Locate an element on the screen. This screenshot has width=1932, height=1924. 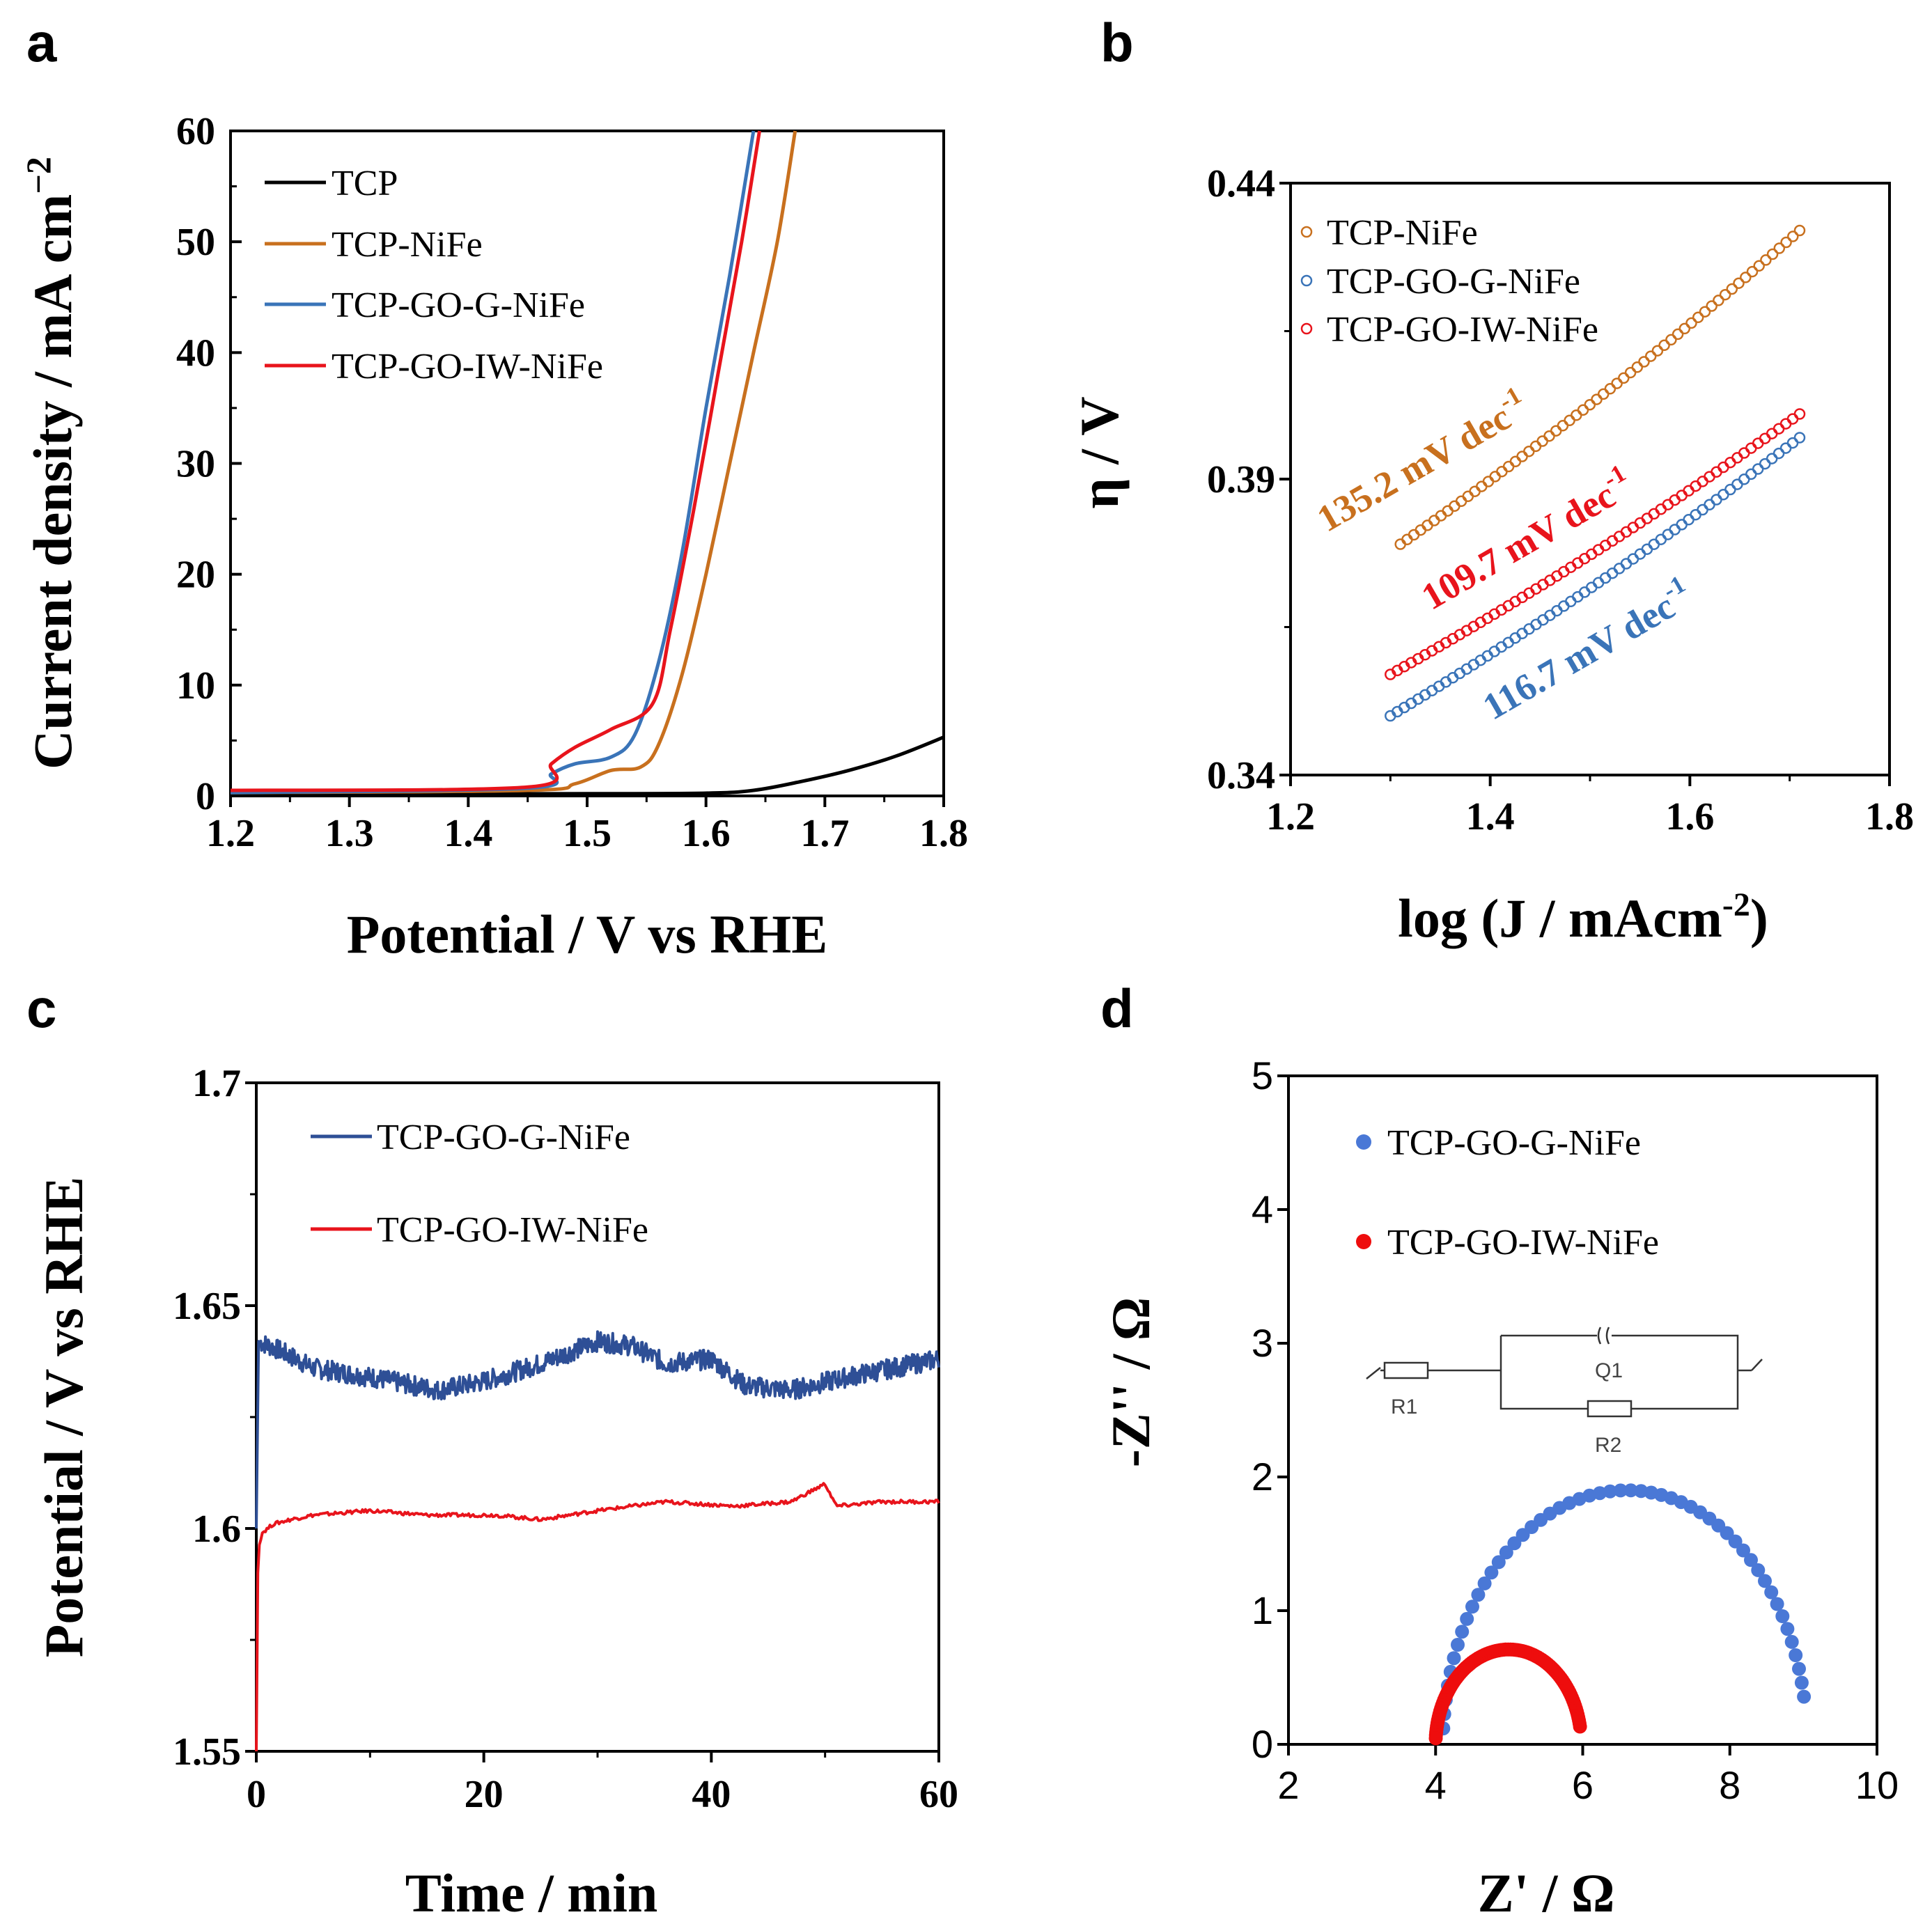
y-tick-label-c-1: 1.6 is located at coordinates (216, 1529).